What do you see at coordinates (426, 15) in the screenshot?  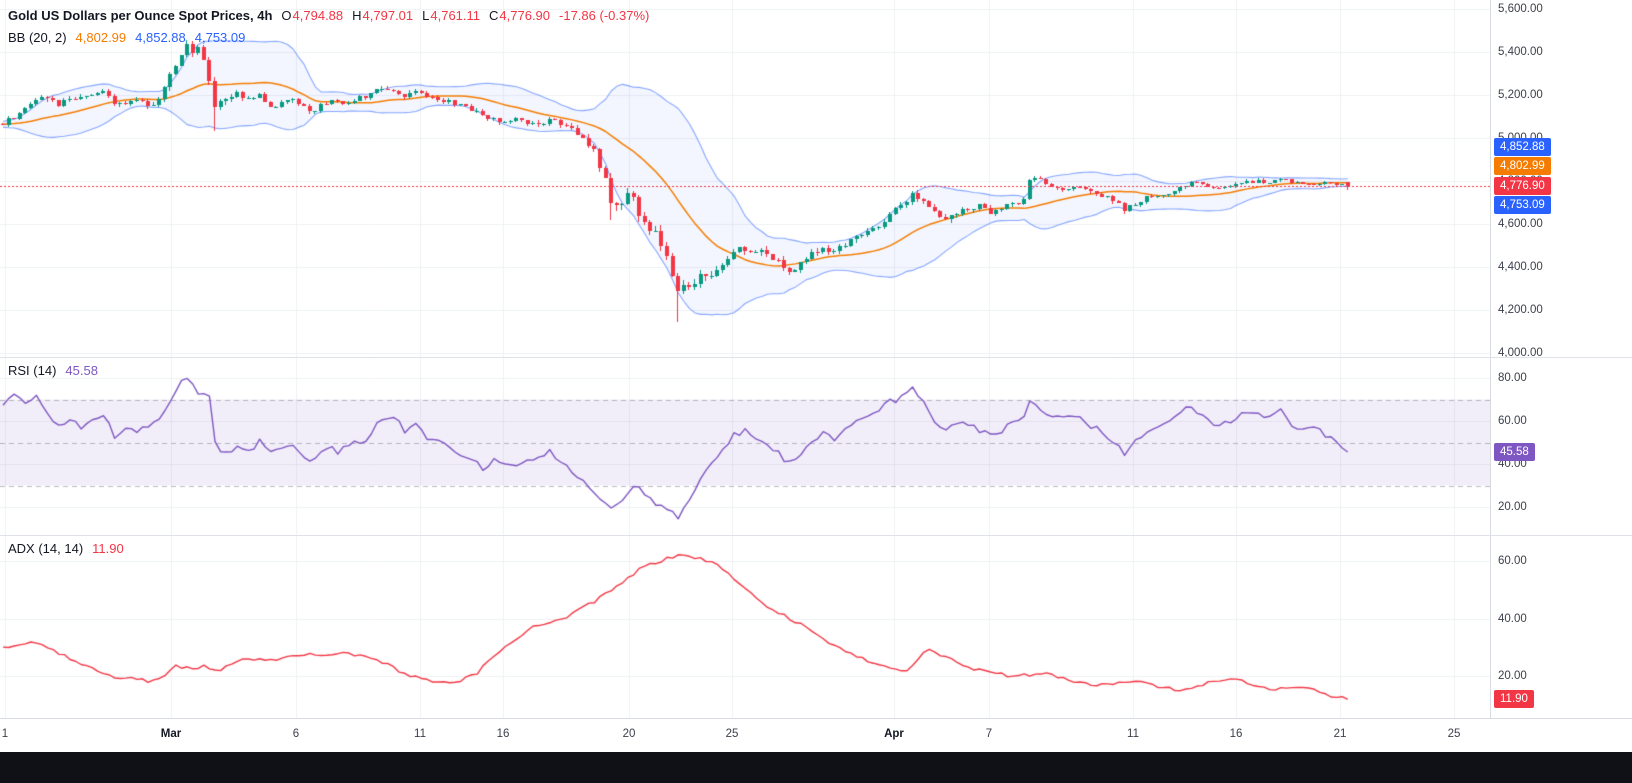 I see `low-label: L` at bounding box center [426, 15].